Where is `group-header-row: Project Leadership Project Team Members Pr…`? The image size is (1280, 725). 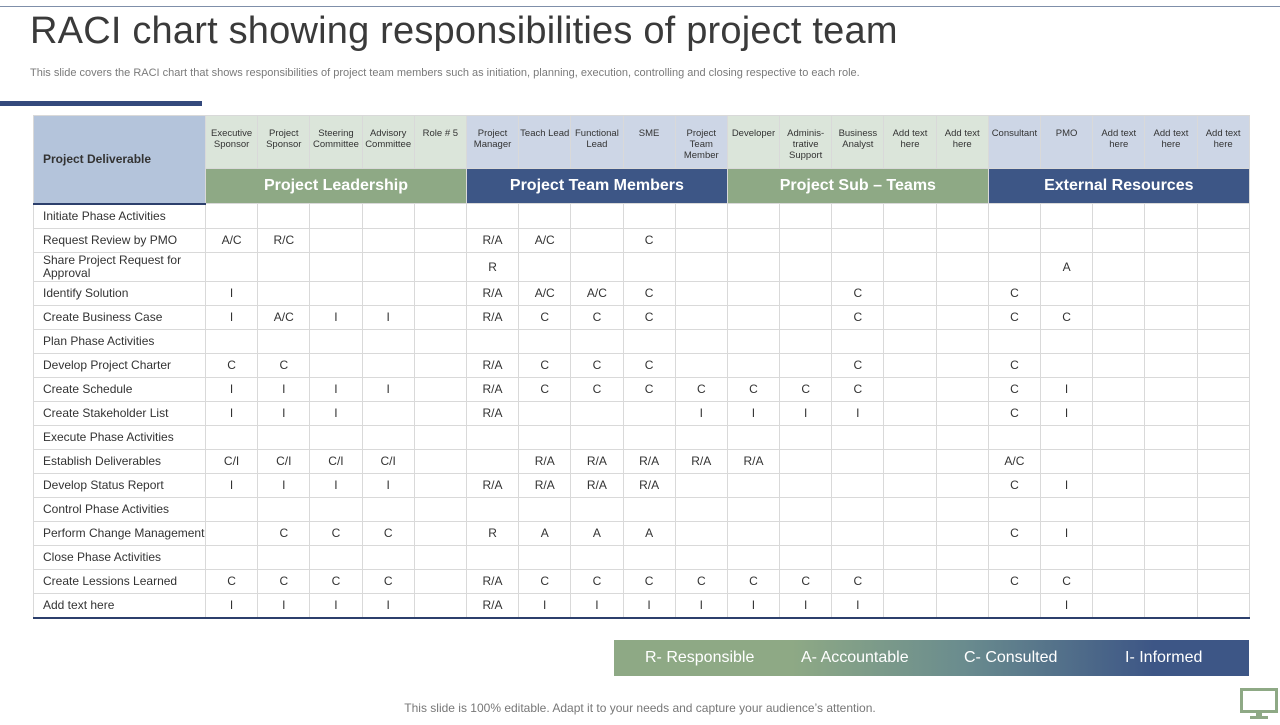 group-header-row: Project Leadership Project Team Members Pr… is located at coordinates (642, 186).